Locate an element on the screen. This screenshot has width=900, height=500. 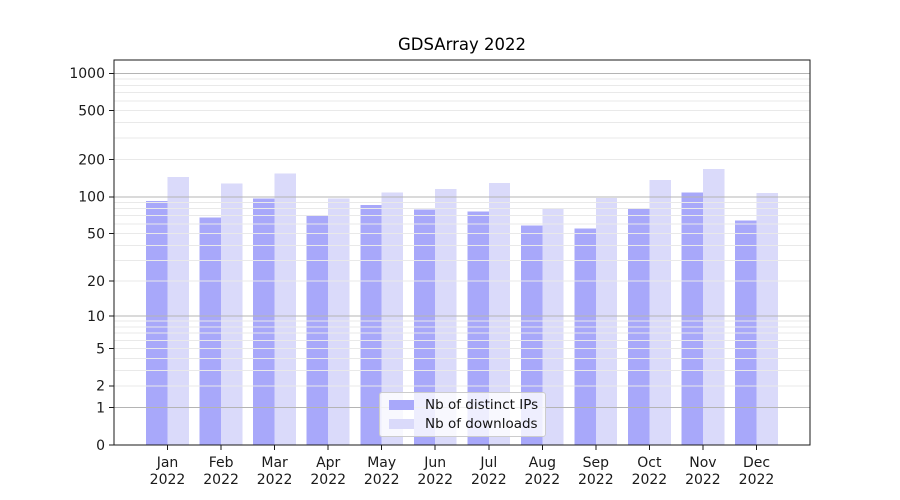
legend-item-distinct-ips: Nb of distinct IPs is located at coordinates (464, 405).